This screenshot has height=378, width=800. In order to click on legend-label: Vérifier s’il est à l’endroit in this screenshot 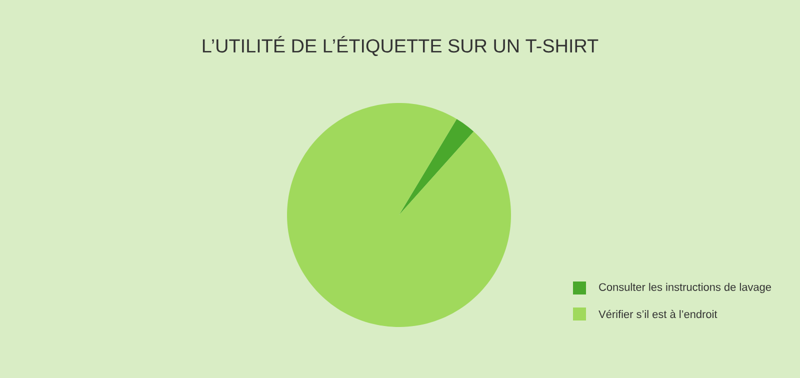, I will do `click(658, 314)`.